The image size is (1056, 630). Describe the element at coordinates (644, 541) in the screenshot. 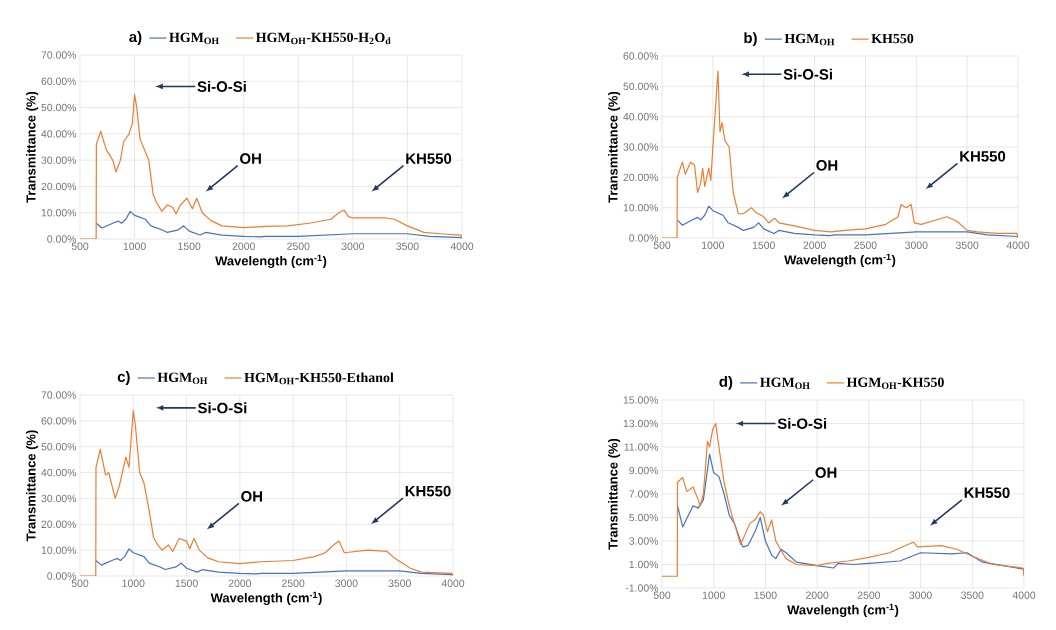

I see `y-tick-label: 3.00%` at that location.